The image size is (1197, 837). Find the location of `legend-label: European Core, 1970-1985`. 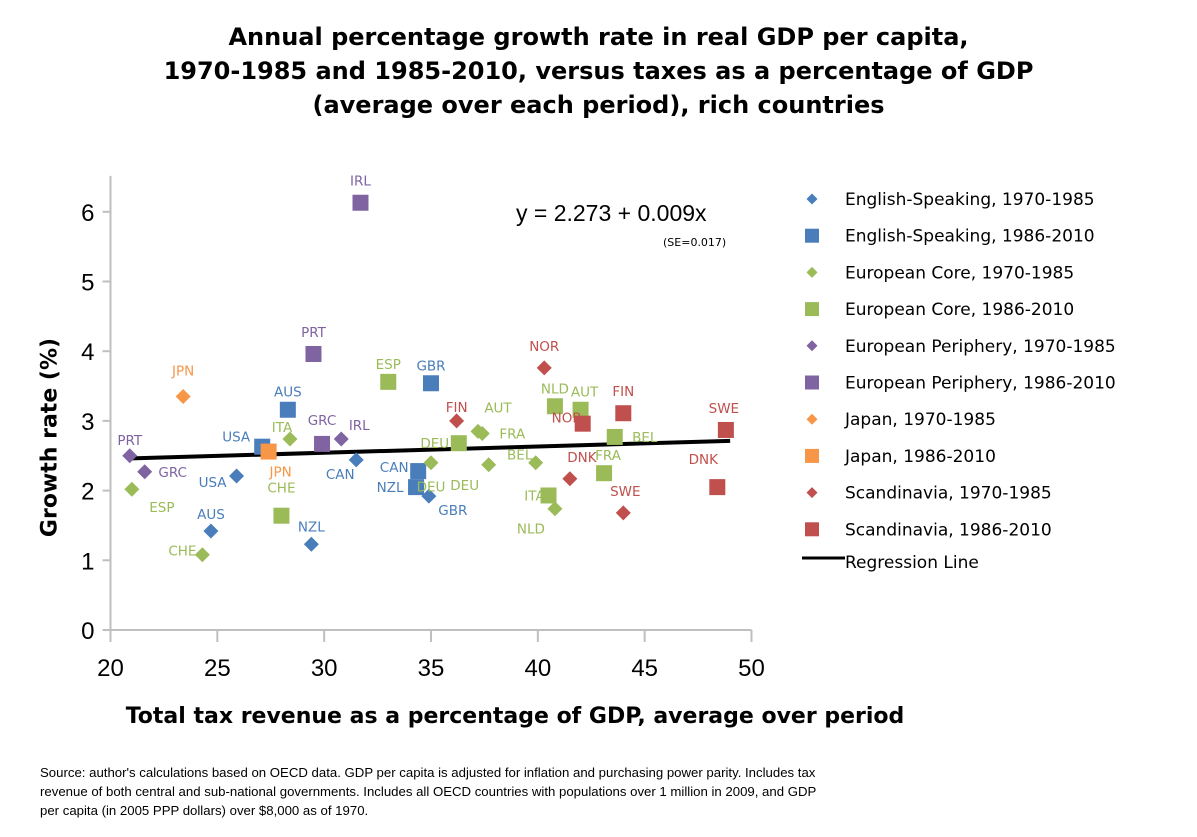

legend-label: European Core, 1970-1985 is located at coordinates (959, 273).